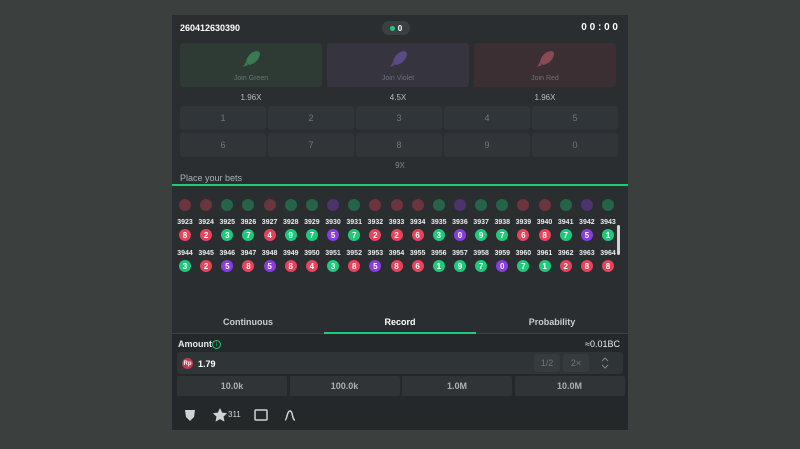 The image size is (800, 449). Describe the element at coordinates (439, 222) in the screenshot. I see `issue-number: 3935` at that location.